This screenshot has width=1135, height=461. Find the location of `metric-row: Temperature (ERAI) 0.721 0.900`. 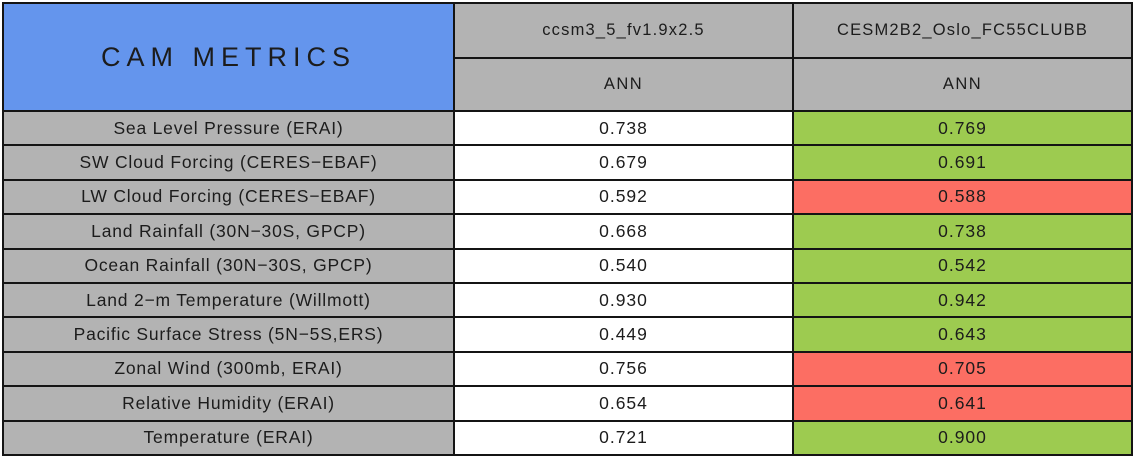

metric-row: Temperature (ERAI) 0.721 0.900 is located at coordinates (567, 437).